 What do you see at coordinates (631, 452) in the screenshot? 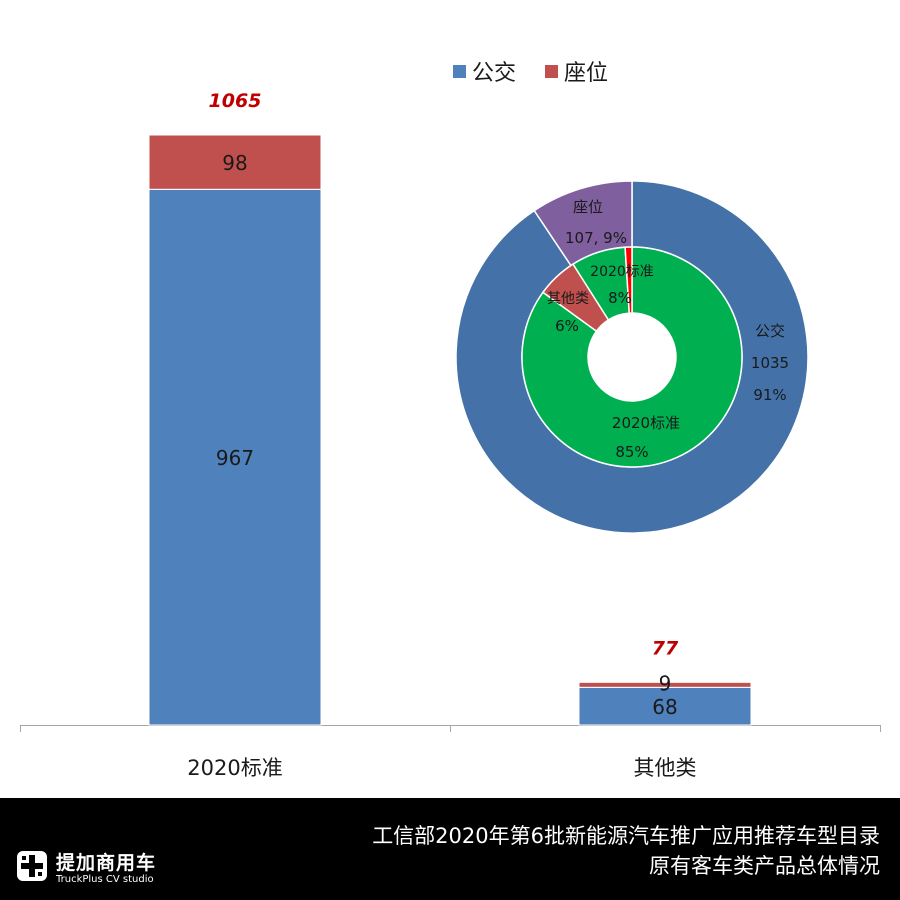
I see `donut-label: 85%` at bounding box center [631, 452].